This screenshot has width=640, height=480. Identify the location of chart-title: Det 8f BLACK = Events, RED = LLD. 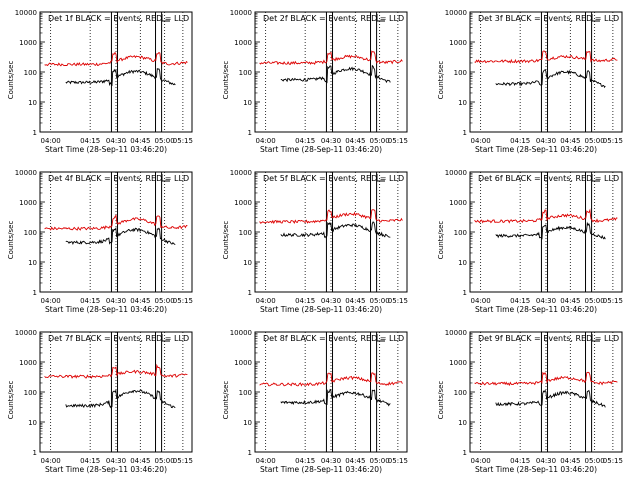
(333, 338).